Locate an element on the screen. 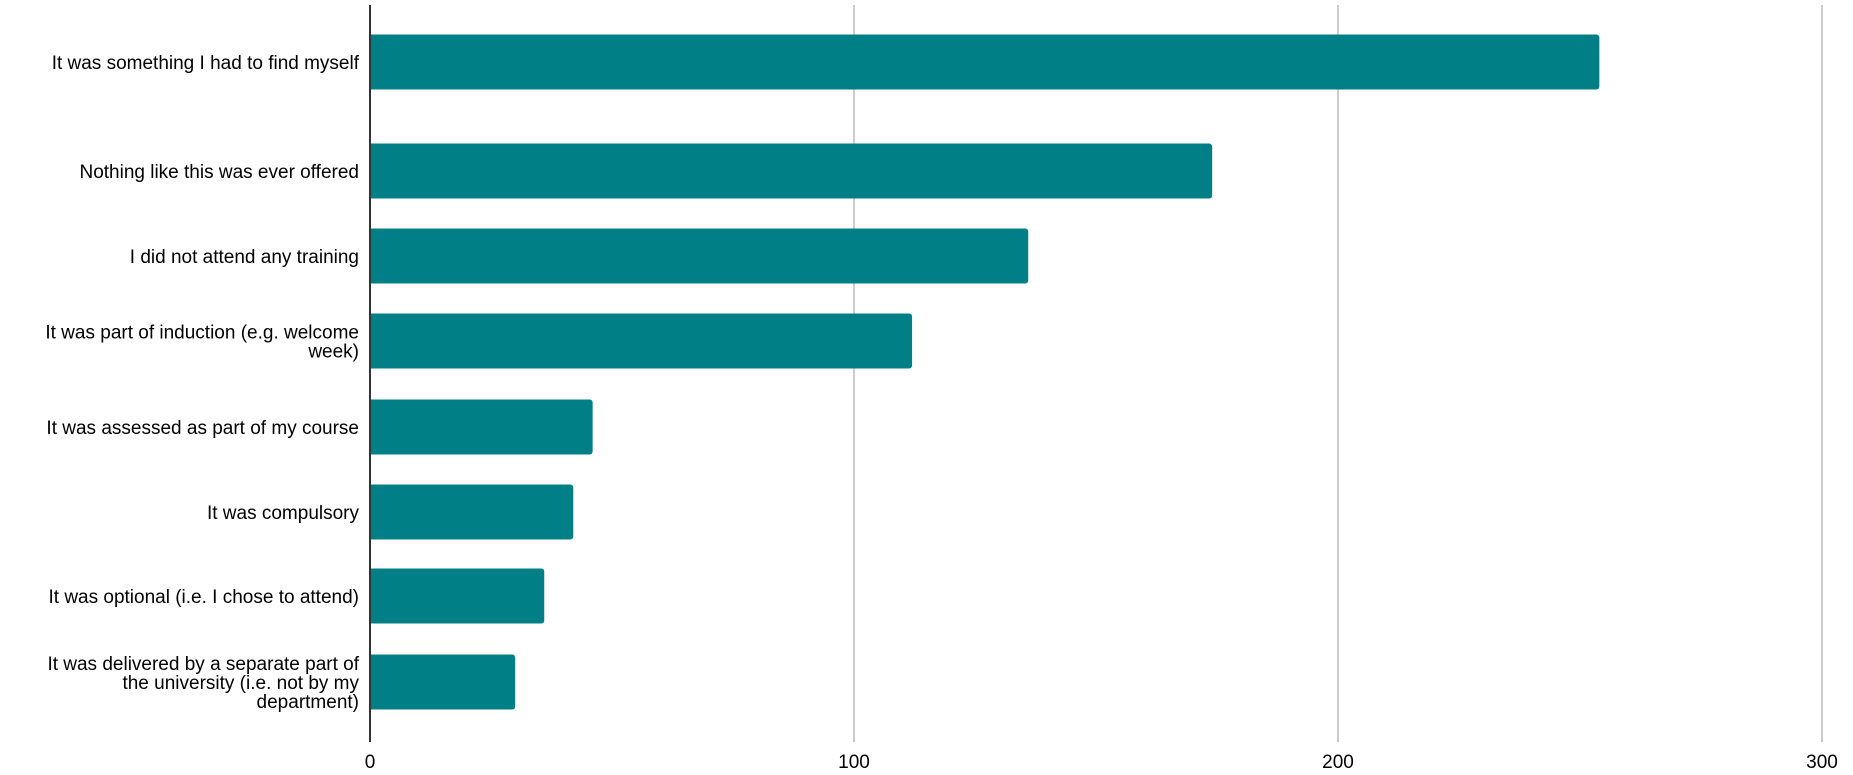 The image size is (1853, 775). category-label-line: It was part of induction (e.g. welcome is located at coordinates (202, 333).